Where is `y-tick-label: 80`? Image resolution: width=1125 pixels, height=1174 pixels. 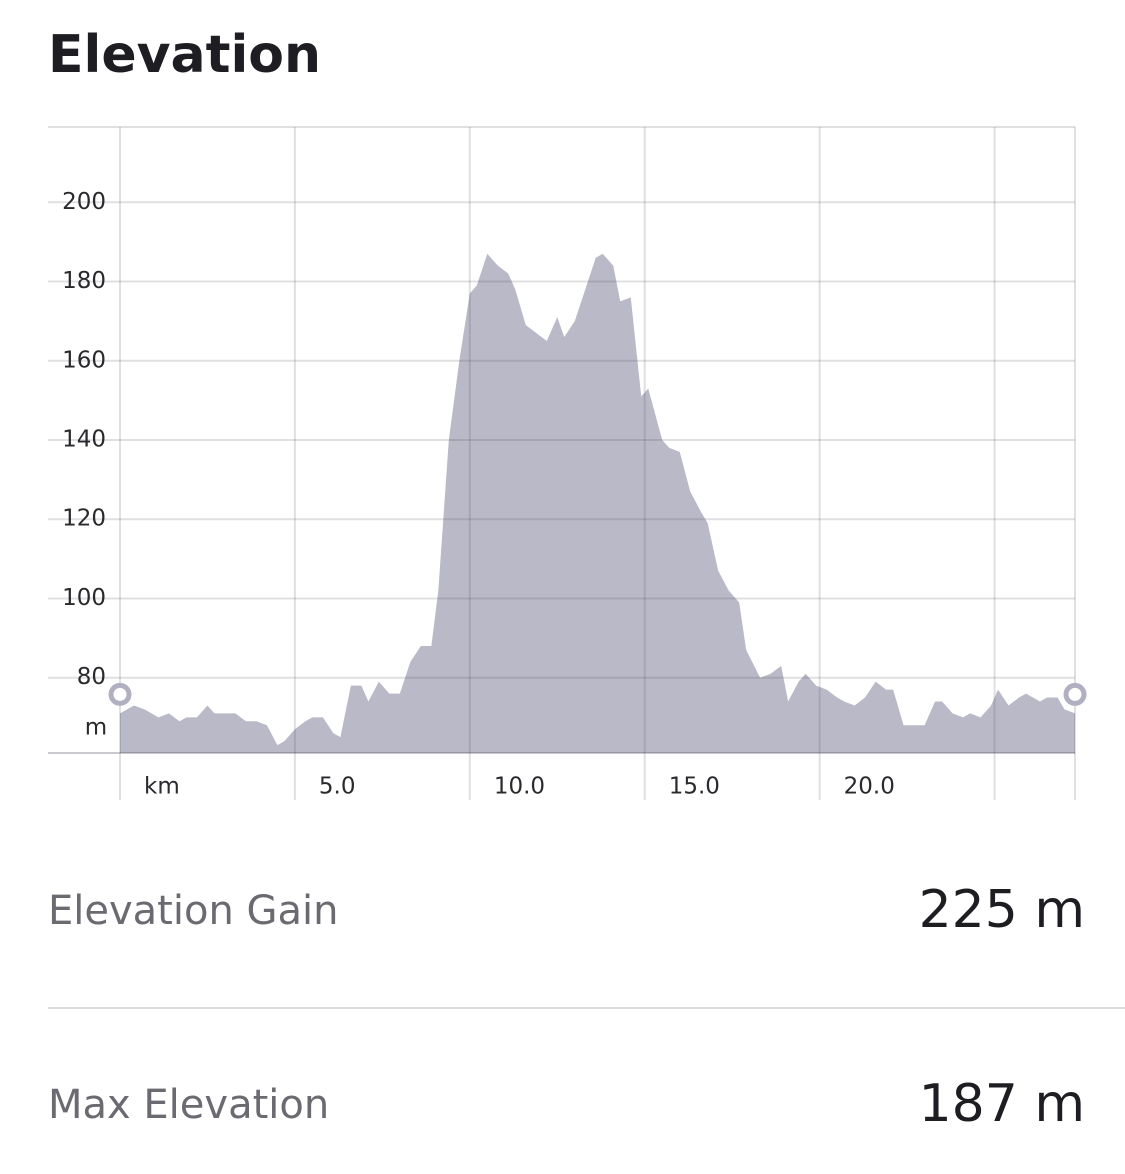 y-tick-label: 80 is located at coordinates (91, 677).